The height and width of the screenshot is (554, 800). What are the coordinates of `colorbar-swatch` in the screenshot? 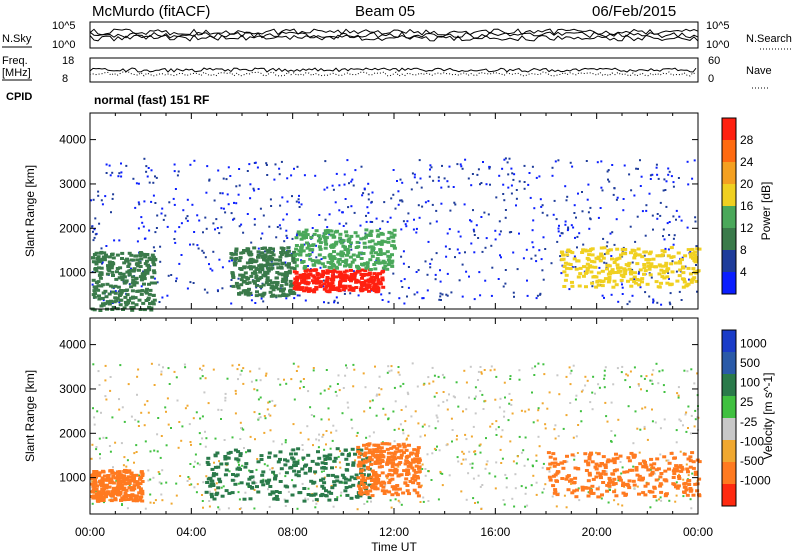 It's located at (729, 385).